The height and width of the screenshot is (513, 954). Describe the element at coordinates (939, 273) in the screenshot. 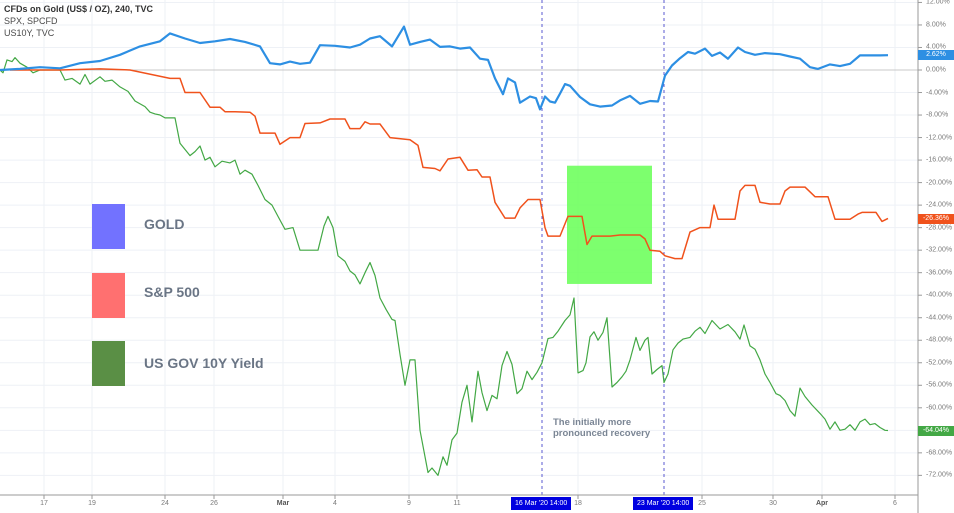

I see `price-axis-label: -36.00%` at that location.